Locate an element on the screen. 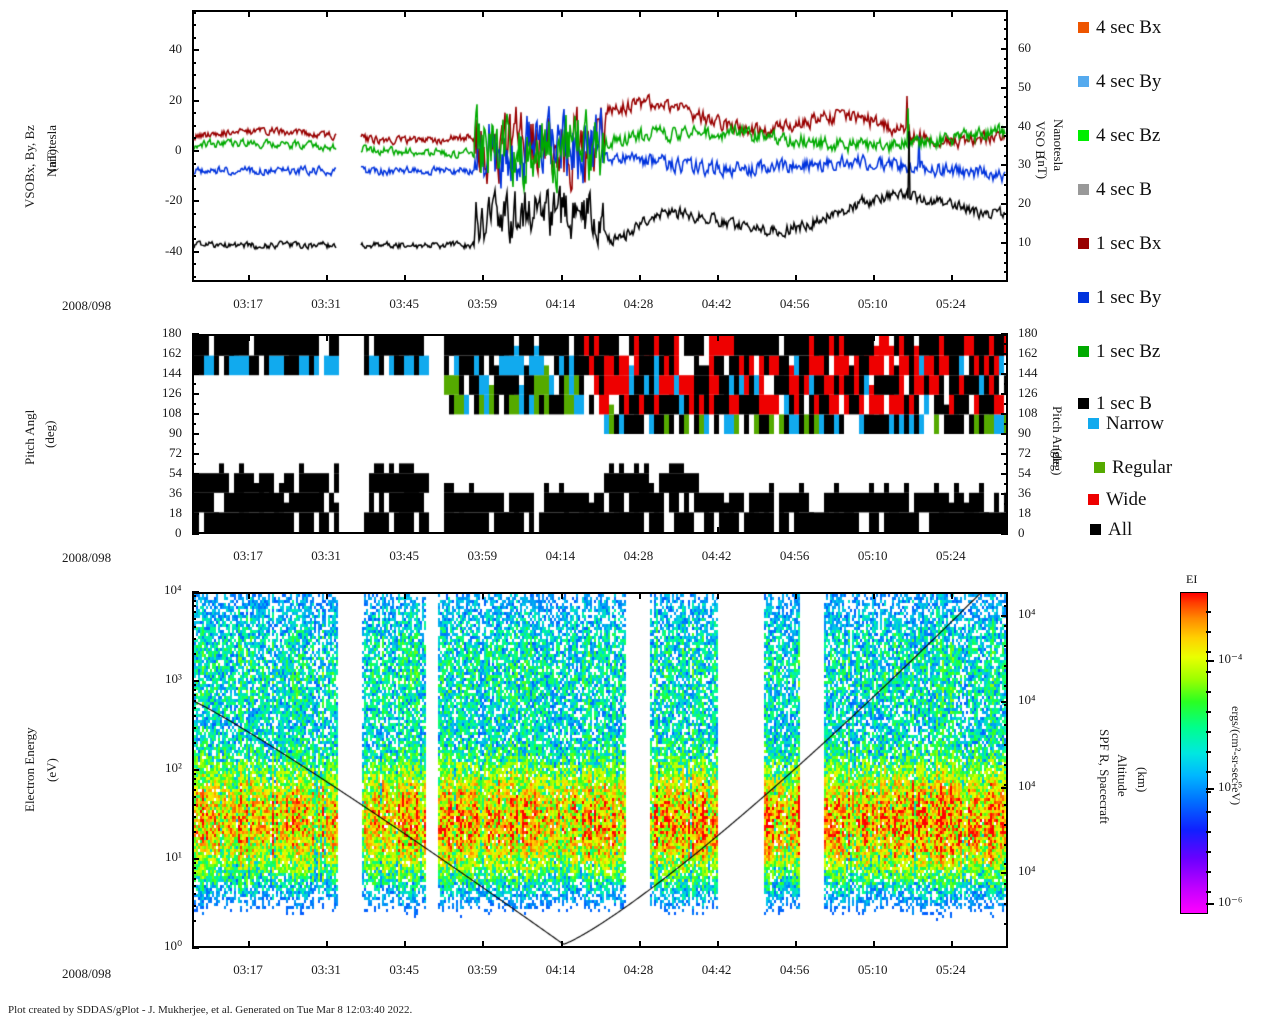  colorbar-tick-label: 10⁻⁵ is located at coordinates (1230, 786).